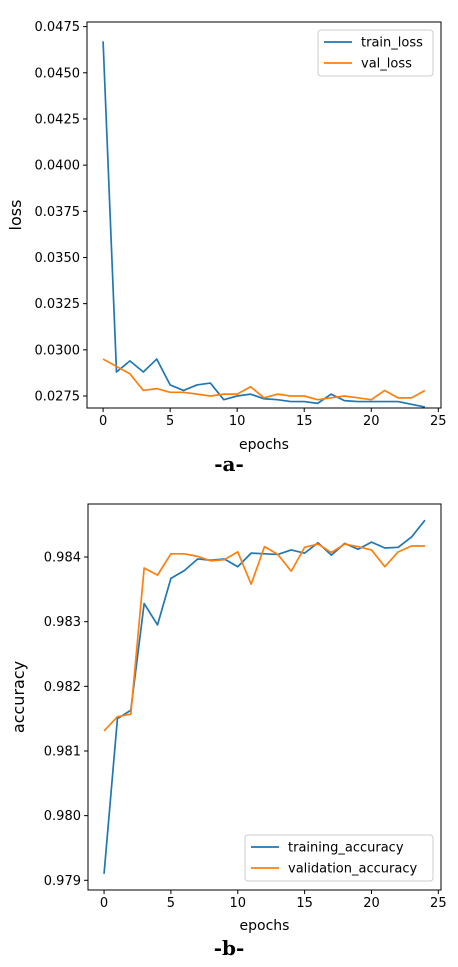  What do you see at coordinates (339, 858) in the screenshot?
I see `legend-box` at bounding box center [339, 858].